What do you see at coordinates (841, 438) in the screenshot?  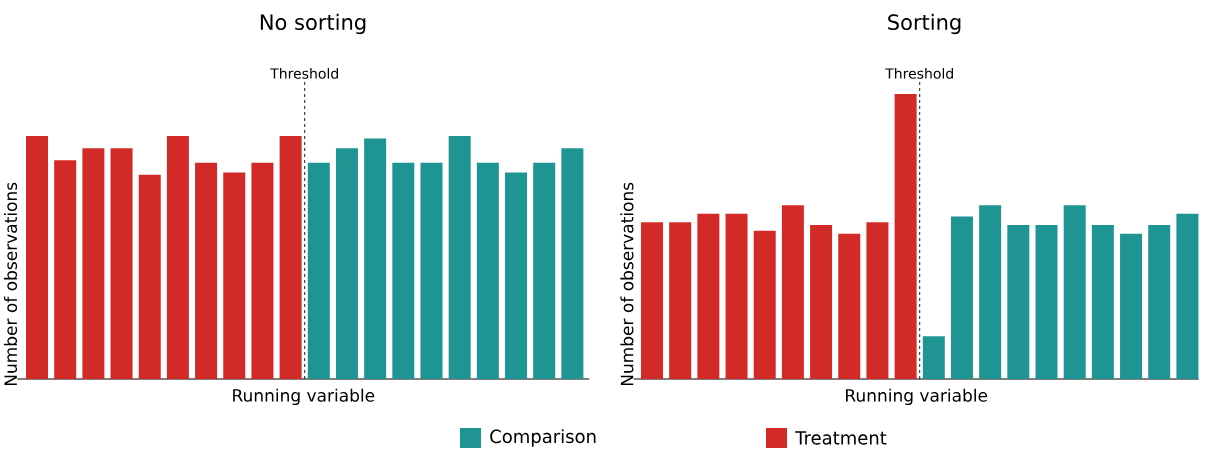 I see `legend-label: Treatment` at bounding box center [841, 438].